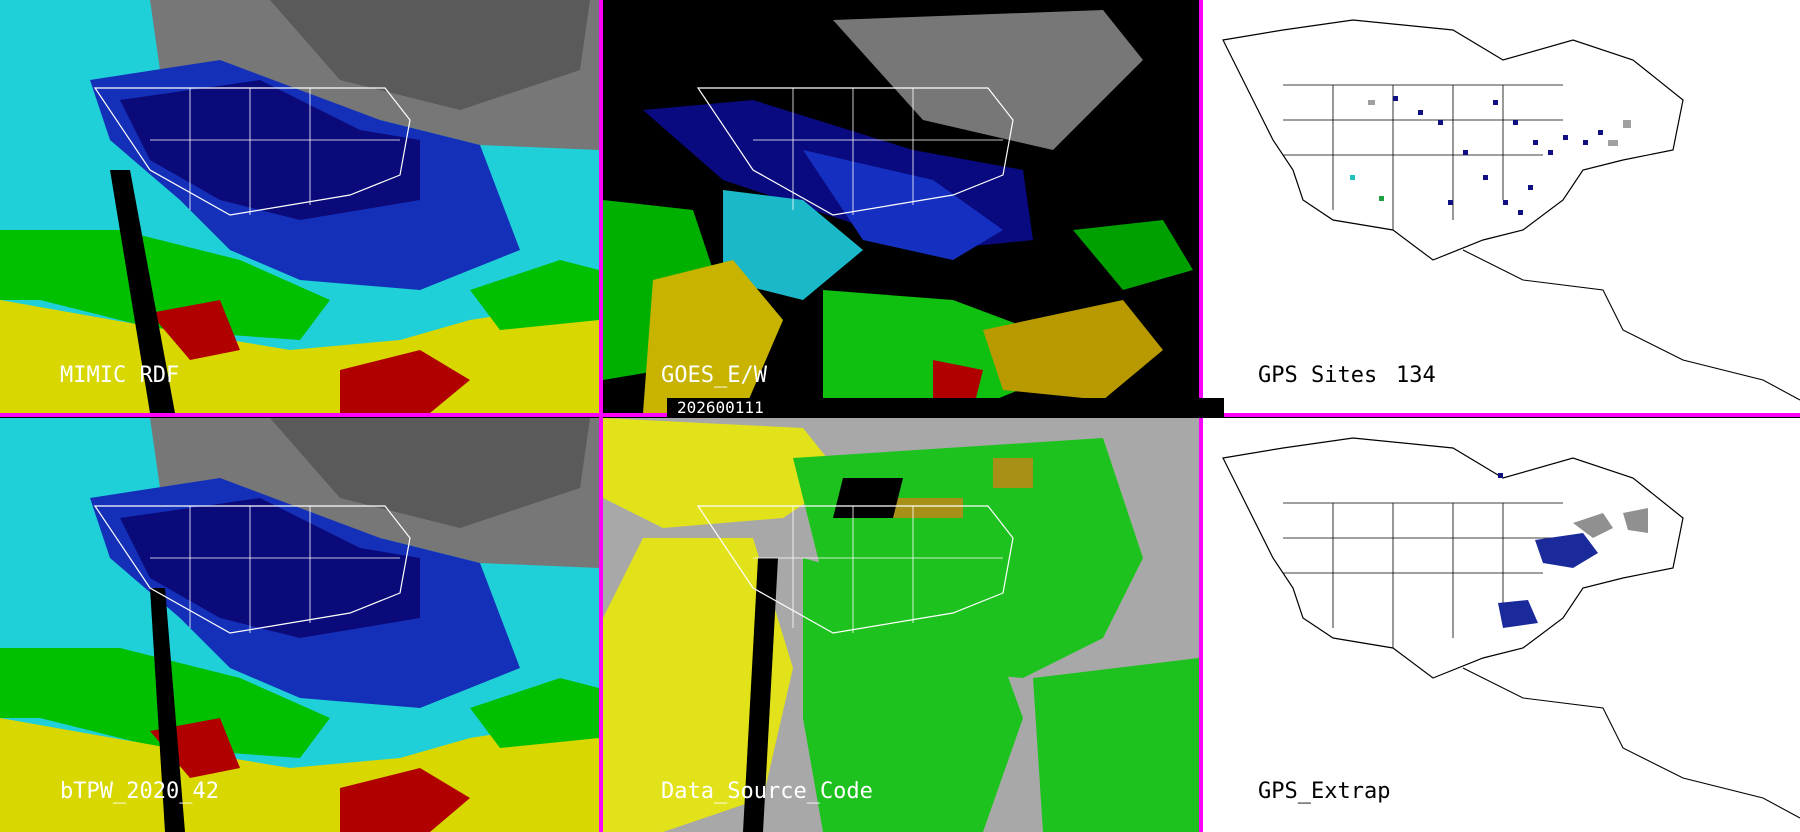 The image size is (1800, 832). Describe the element at coordinates (120, 375) in the screenshot. I see `mimic-rdf-label: MIMIC RDF` at that location.